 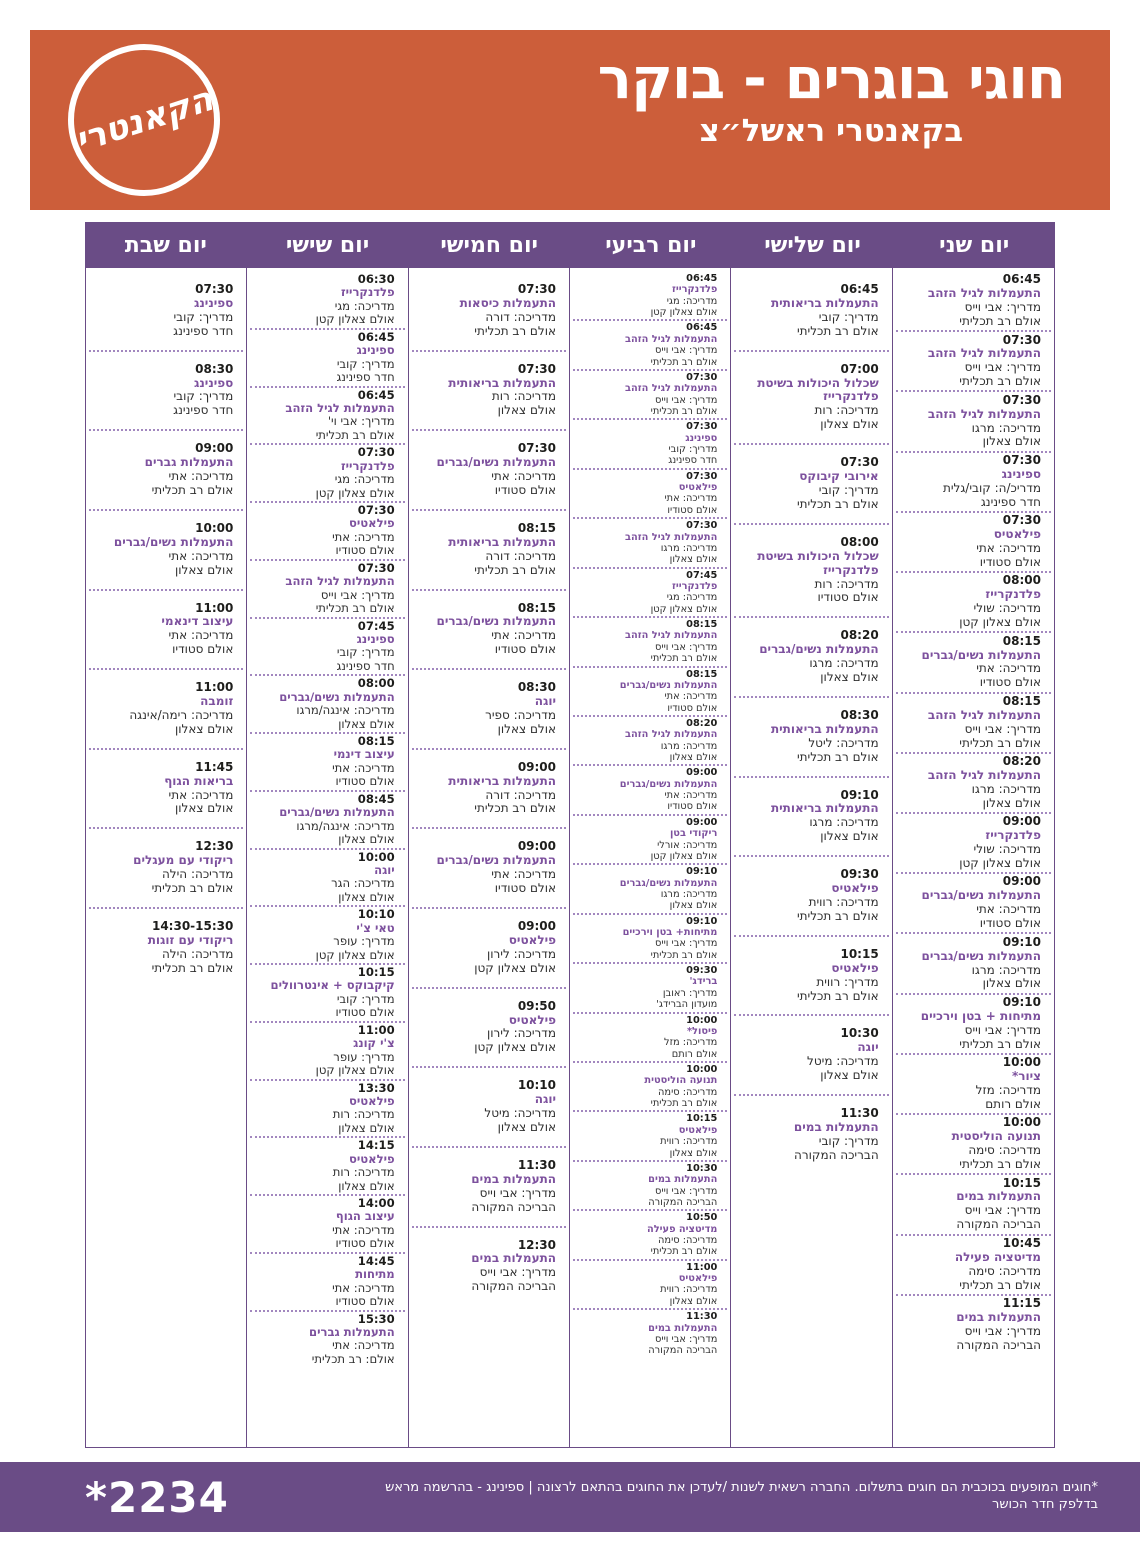 What do you see at coordinates (847, 981) in the screenshot?
I see `class-instructor: מדריך: רווית` at bounding box center [847, 981].